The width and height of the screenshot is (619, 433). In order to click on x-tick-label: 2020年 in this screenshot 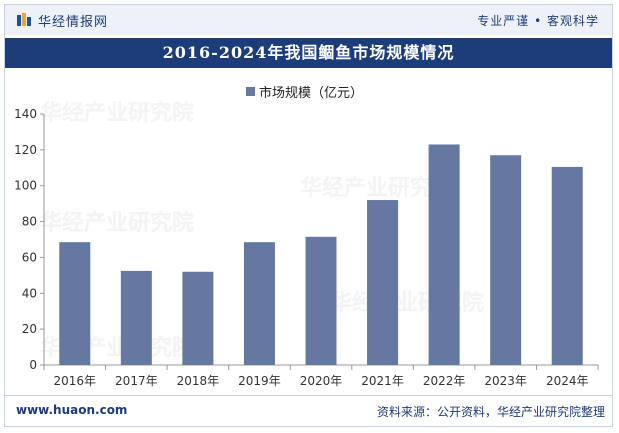, I will do `click(321, 381)`.